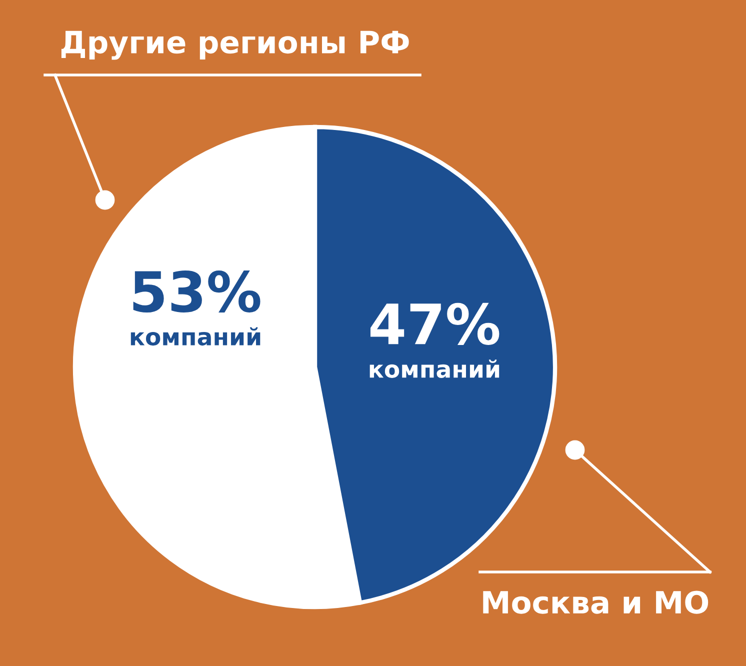  I want to click on slice-label: Москва и МО, so click(595, 602).